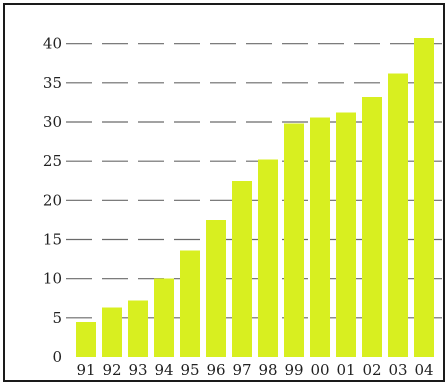 The height and width of the screenshot is (385, 448). Describe the element at coordinates (137, 370) in the screenshot. I see `x-tick-label-93: 93` at that location.